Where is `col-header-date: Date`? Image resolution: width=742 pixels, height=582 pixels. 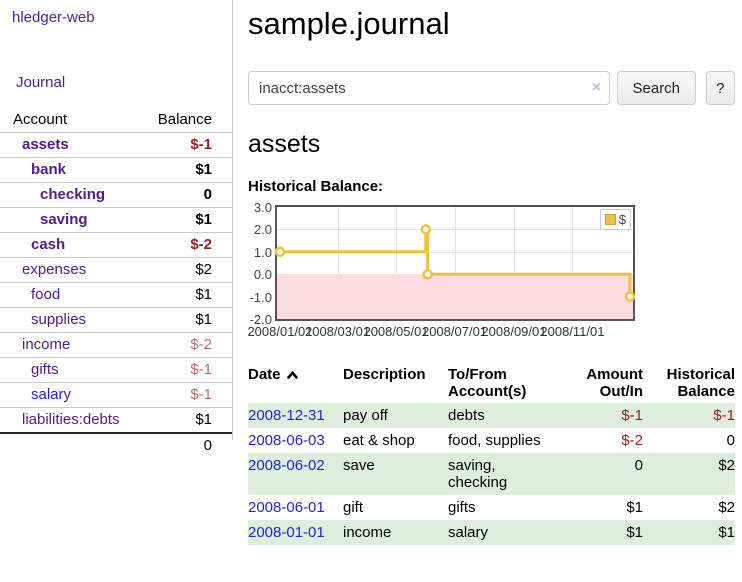
col-header-date: Date is located at coordinates (295, 383).